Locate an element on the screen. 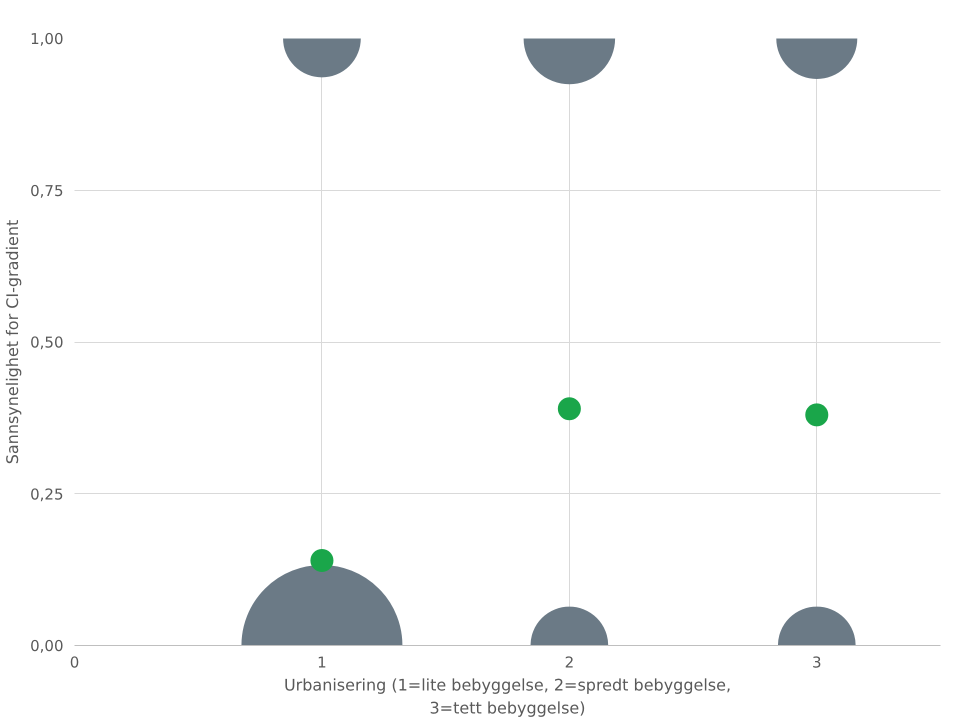 Image resolution: width=980 pixels, height=722 pixels. x-tick-label: 3 is located at coordinates (817, 663).